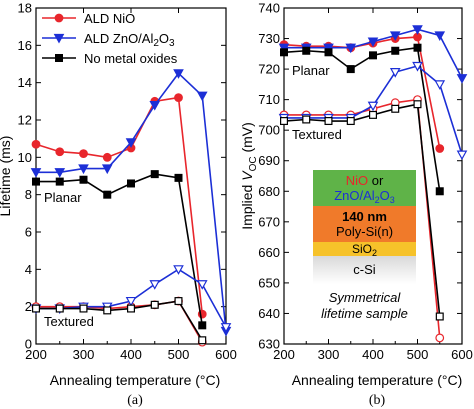 The image size is (474, 409). Describe the element at coordinates (373, 354) in the screenshot. I see `x-tick-label: 400` at that location.